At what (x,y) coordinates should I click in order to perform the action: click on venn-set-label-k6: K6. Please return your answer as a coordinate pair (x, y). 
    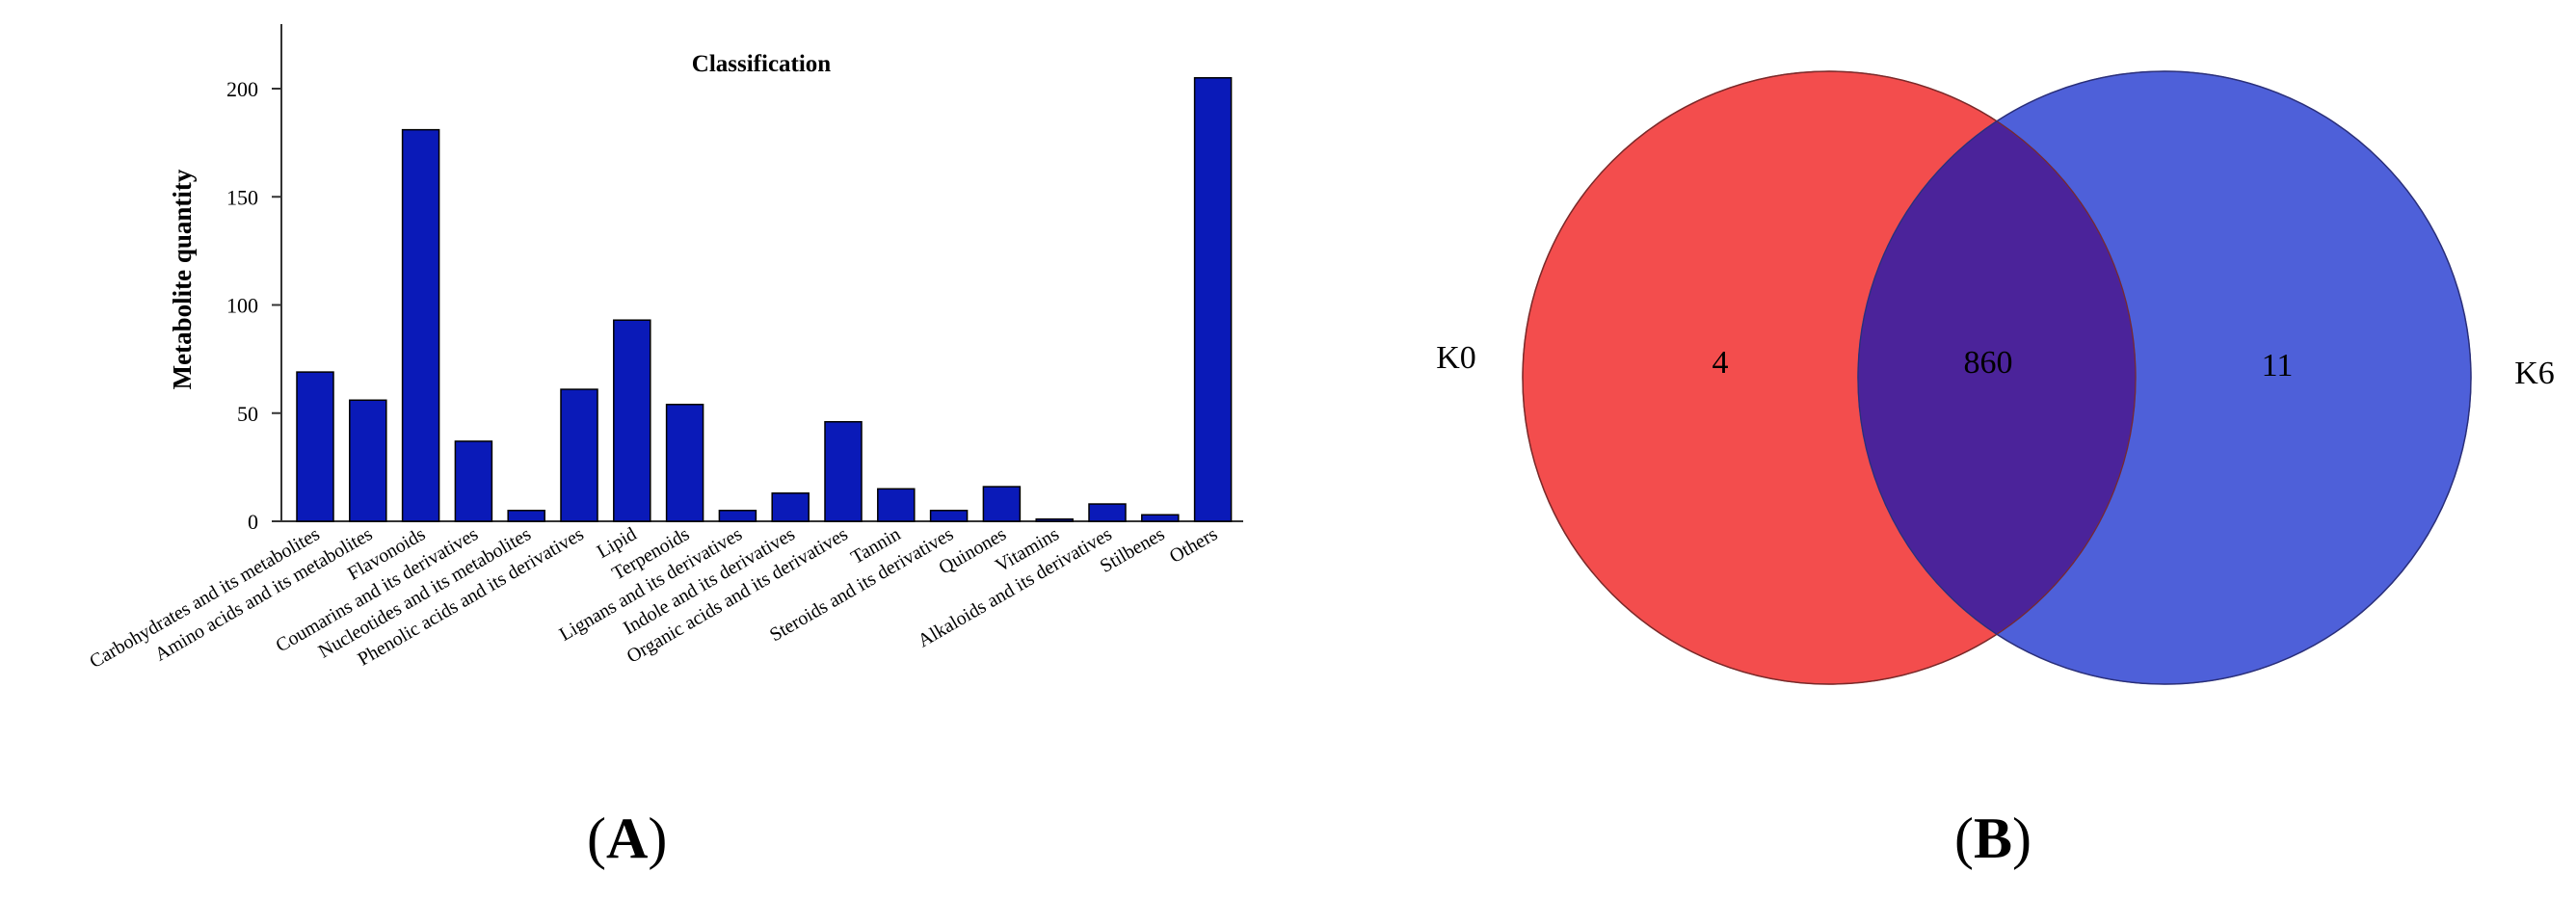
    Looking at the image, I should click on (2534, 374).